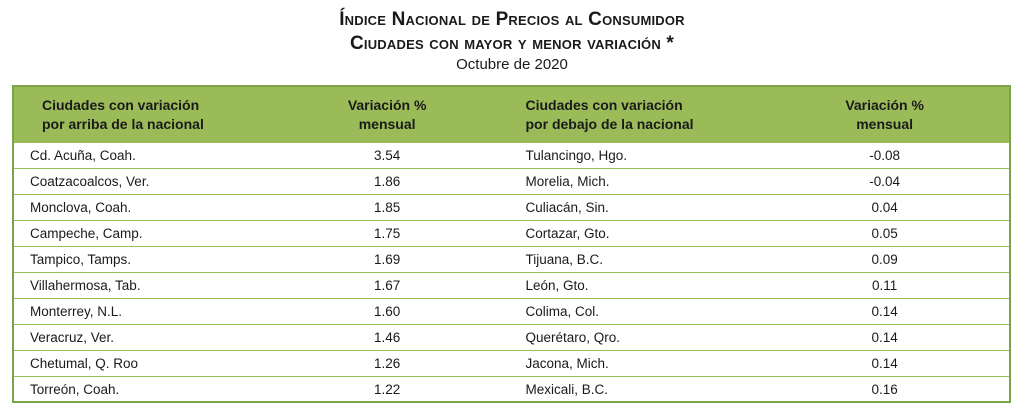  I want to click on variation-above-cell: 1.69, so click(387, 259).